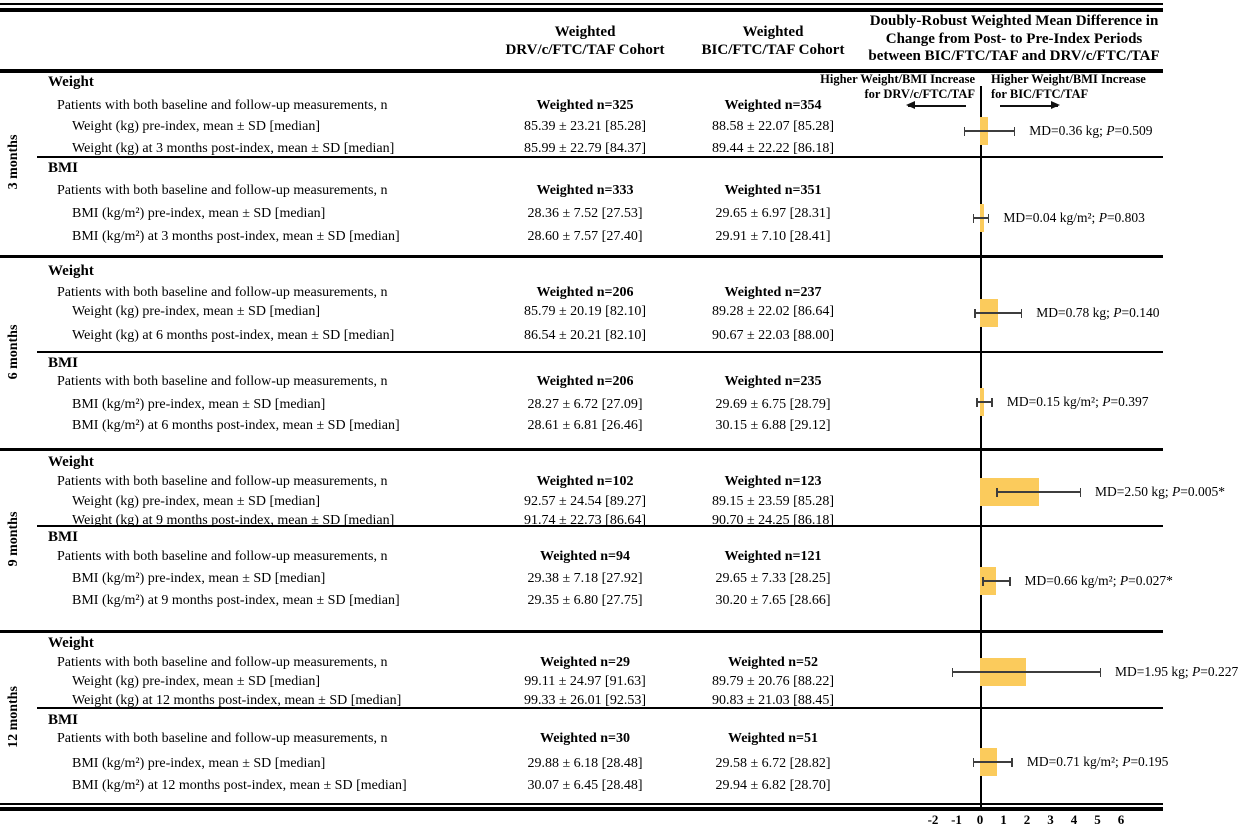 This screenshot has height=832, width=1244. What do you see at coordinates (773, 578) in the screenshot?
I see `bmi-bic-value-9-months-0: 29.65 ± 7.33 [28.25]` at bounding box center [773, 578].